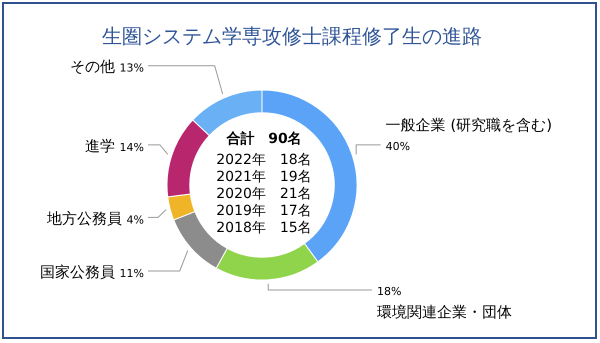  Describe the element at coordinates (264, 211) in the screenshot. I see `text: 2019年 17名` at that location.